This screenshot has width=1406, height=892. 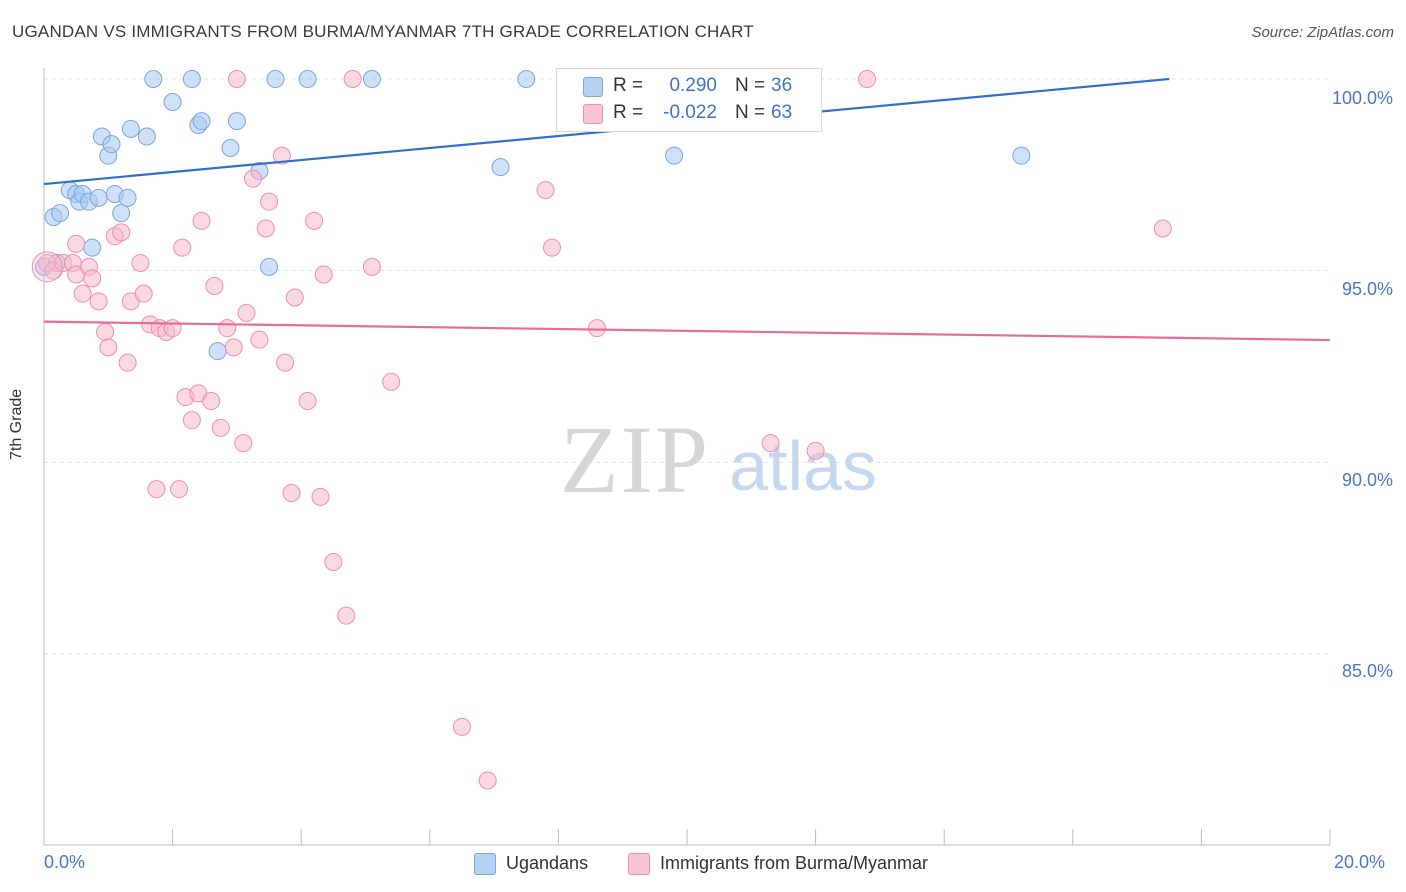 I want to click on legend-row-ugandans: R = 0.290 N = 36, so click(x=689, y=87).